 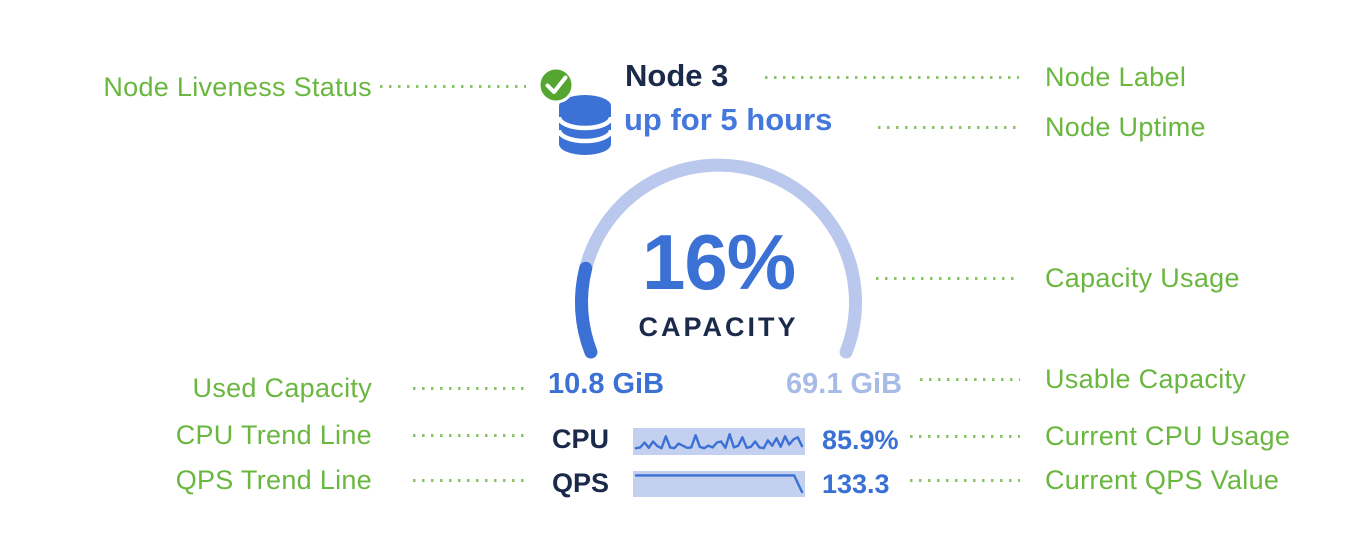 I want to click on leader-line-cpu-trend, so click(x=469, y=435).